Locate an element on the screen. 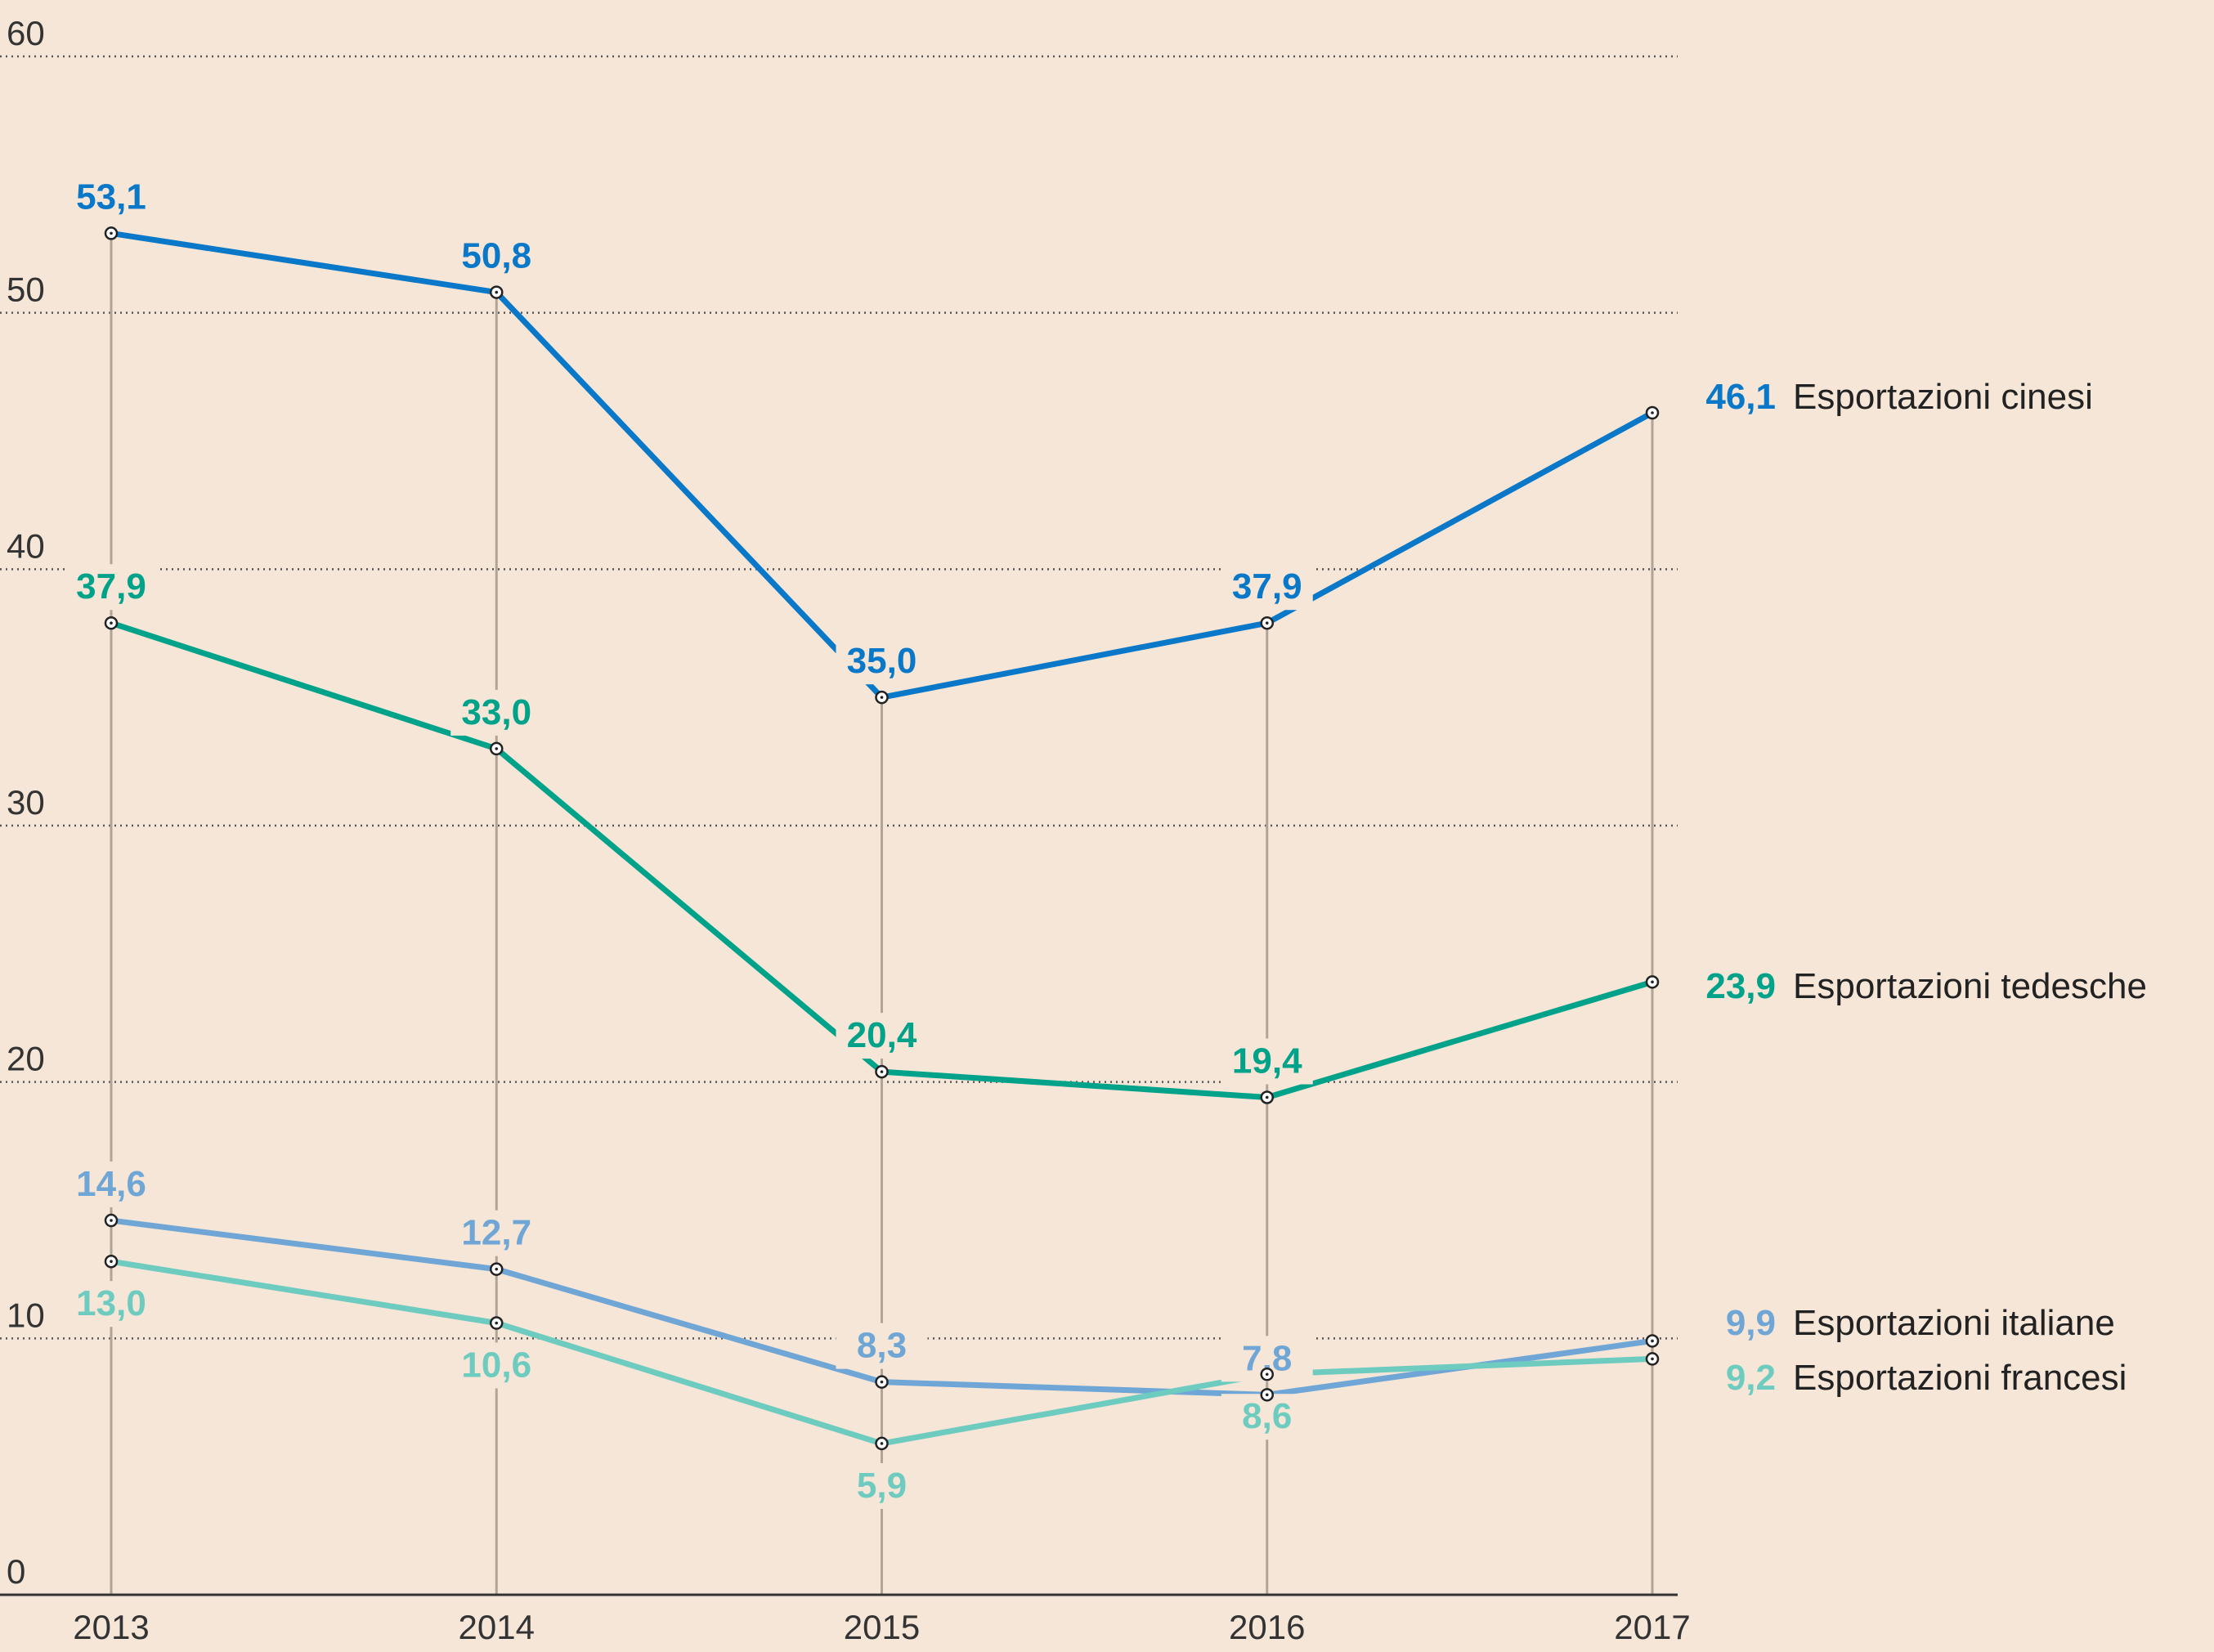 This screenshot has width=2214, height=1652. y-tick-label: 50 is located at coordinates (26, 290).